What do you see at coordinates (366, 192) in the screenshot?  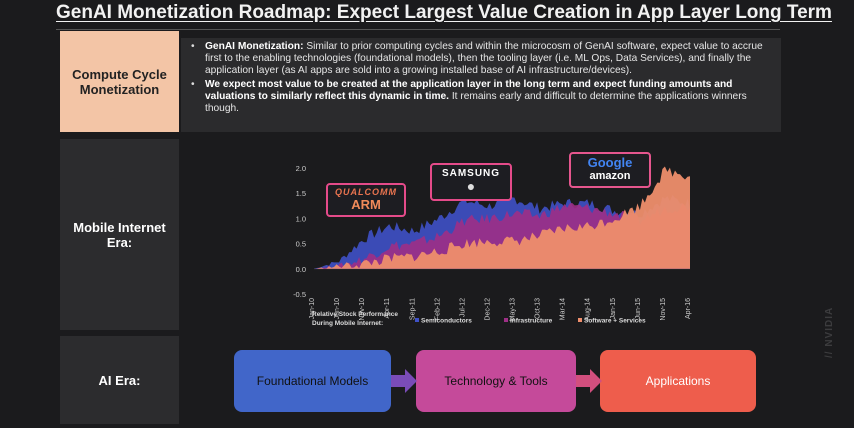 I see `qualcomm-logo-text: QUALCOMM` at bounding box center [366, 192].